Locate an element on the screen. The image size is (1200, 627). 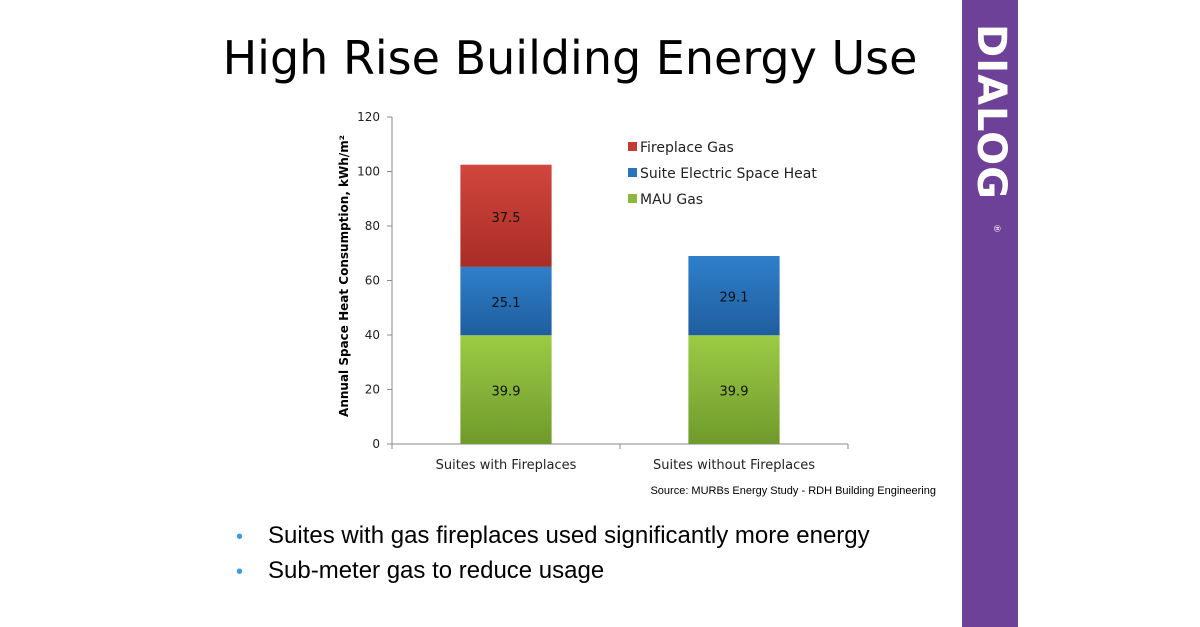
y-tick-label: 80 is located at coordinates (372, 226).